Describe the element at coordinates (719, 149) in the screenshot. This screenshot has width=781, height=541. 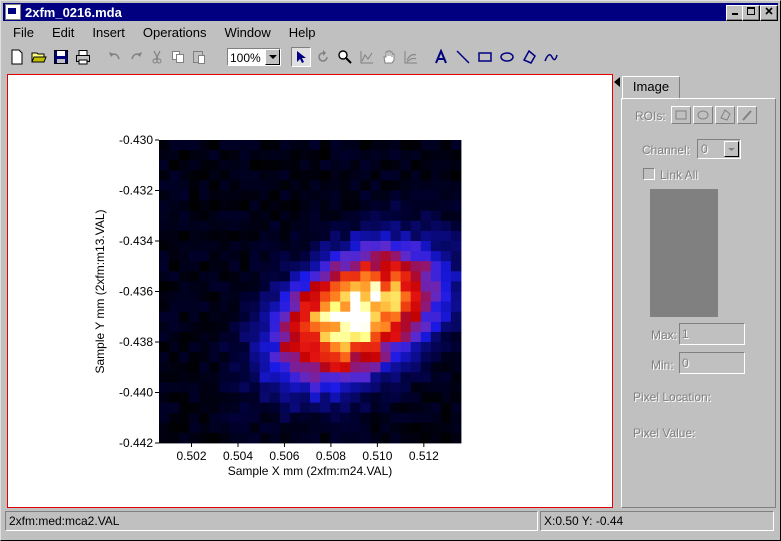
I see `channel-select: 0` at that location.